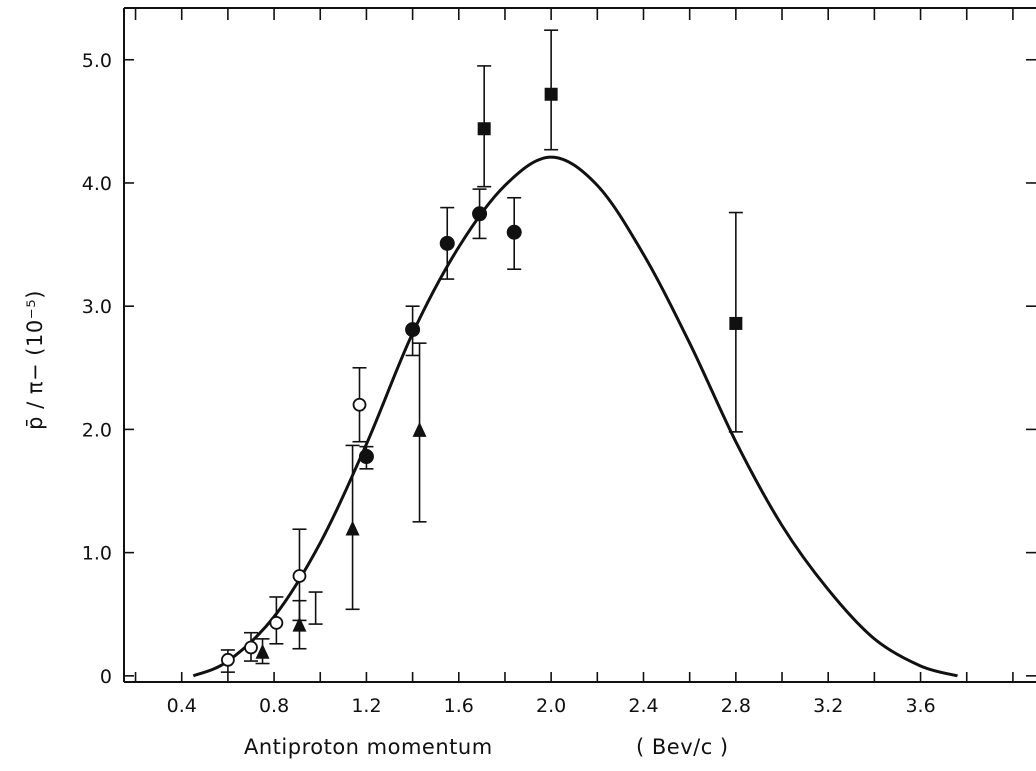  I want to click on x-tick-label: 0.8, so click(274, 706).